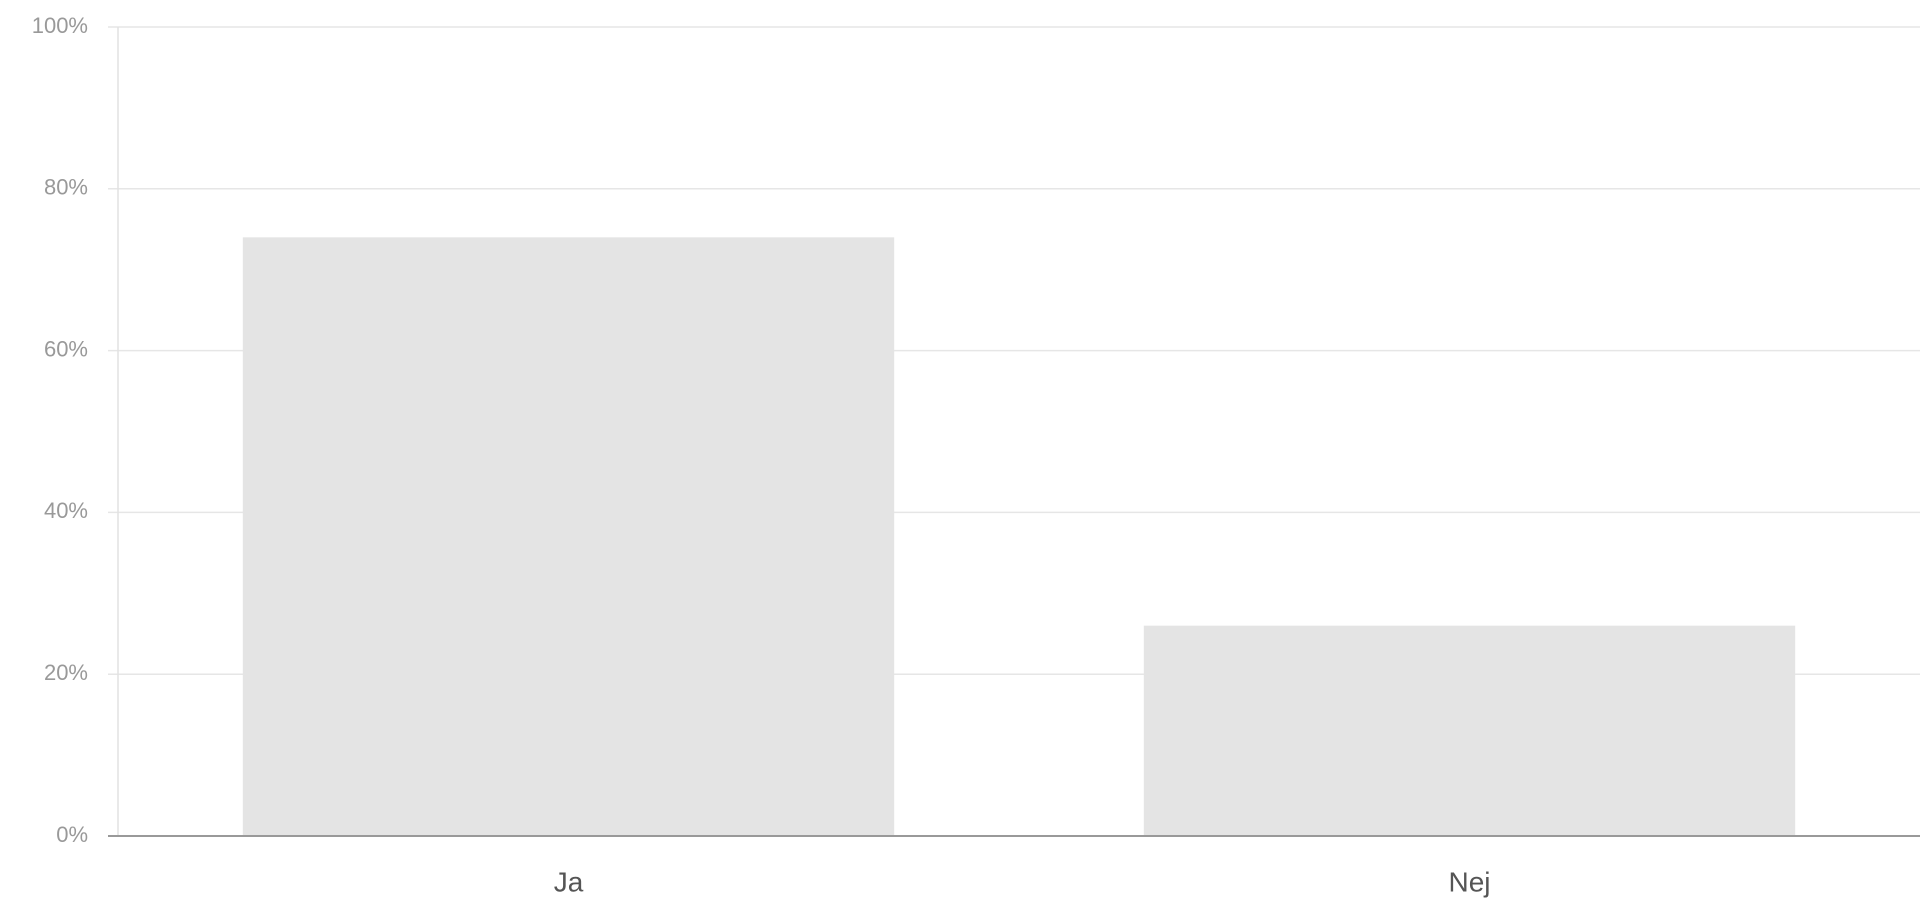 The width and height of the screenshot is (1920, 905). I want to click on y-tick-label: 40%, so click(66, 510).